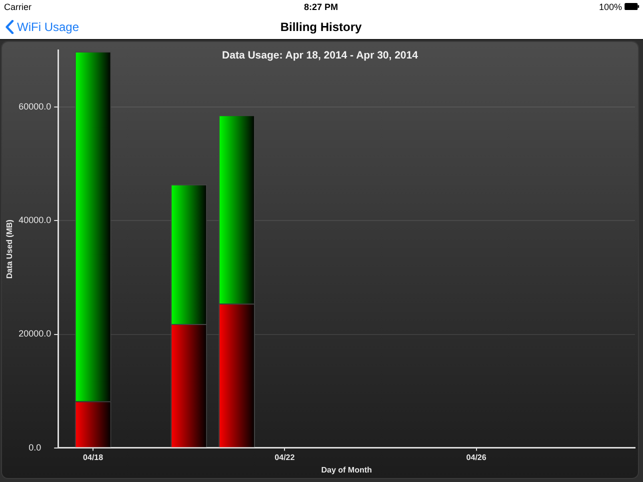 The image size is (643, 482). What do you see at coordinates (35, 333) in the screenshot?
I see `y-tick-label: 20000.0` at bounding box center [35, 333].